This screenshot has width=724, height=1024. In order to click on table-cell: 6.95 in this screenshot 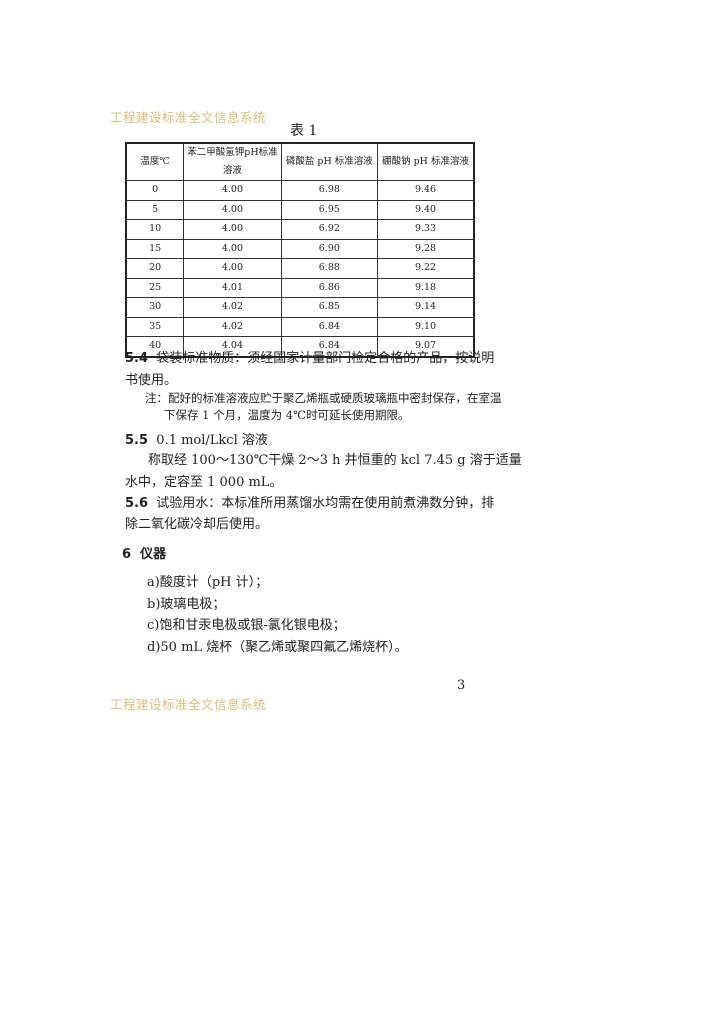, I will do `click(329, 209)`.